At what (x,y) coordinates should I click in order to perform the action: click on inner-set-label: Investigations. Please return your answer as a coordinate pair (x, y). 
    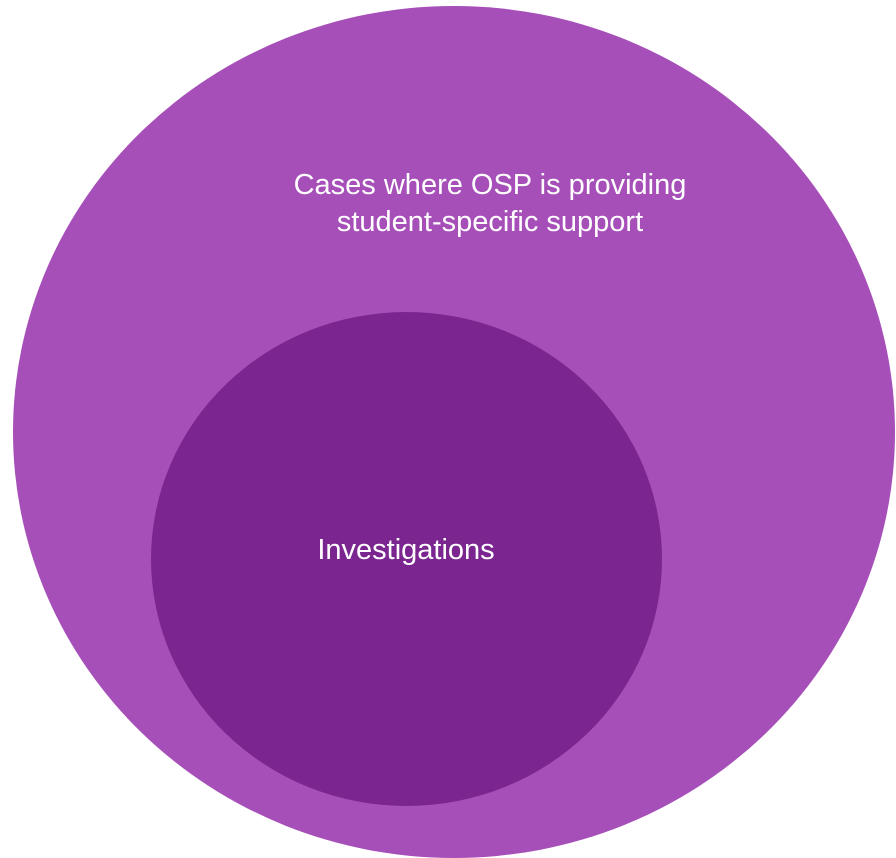
    Looking at the image, I should click on (406, 550).